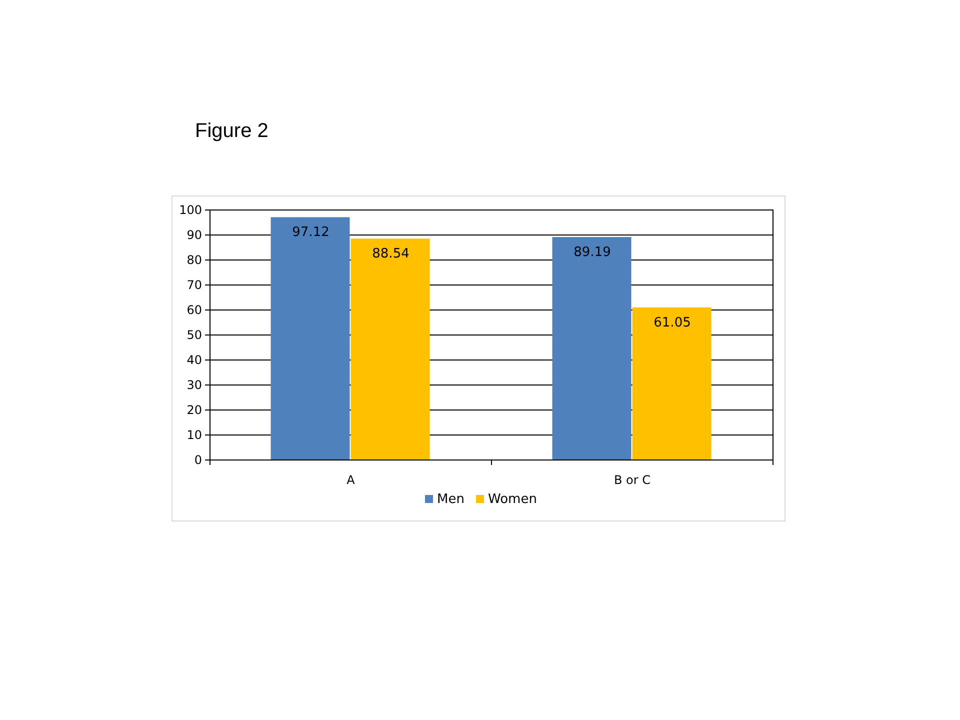  Describe the element at coordinates (194, 435) in the screenshot. I see `y-tick-label: 10` at that location.